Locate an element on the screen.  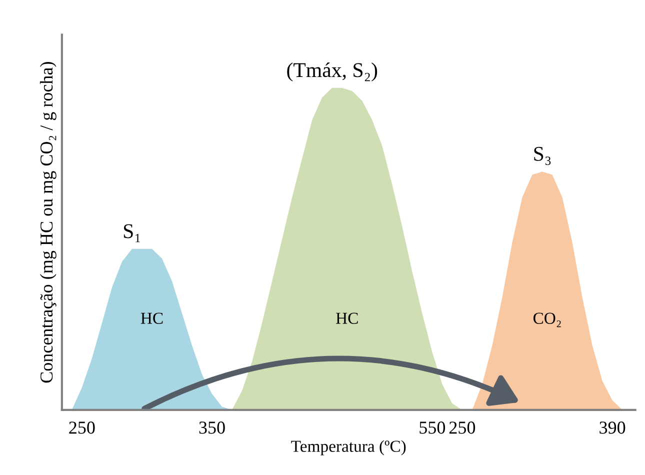
x-tick-label: 350 is located at coordinates (212, 428).